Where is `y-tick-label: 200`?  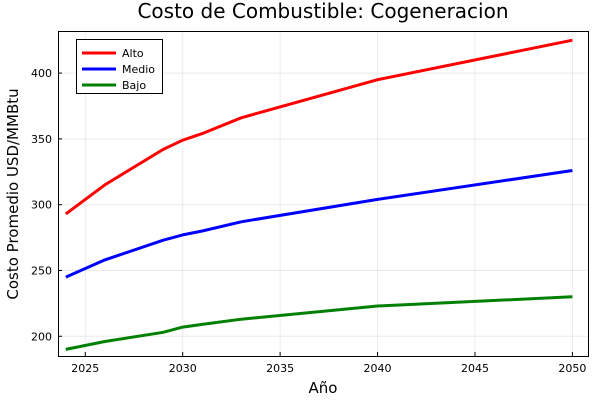 y-tick-label: 200 is located at coordinates (41, 336).